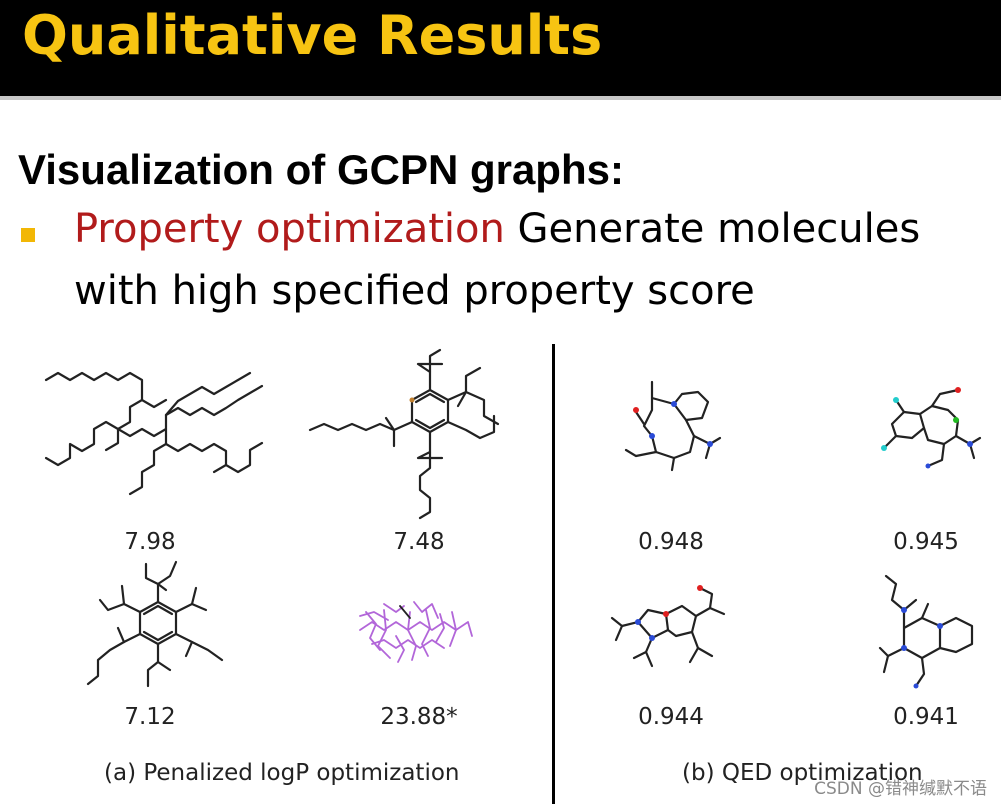 The image size is (1001, 804). I want to click on score-label: 23.88*, so click(419, 717).